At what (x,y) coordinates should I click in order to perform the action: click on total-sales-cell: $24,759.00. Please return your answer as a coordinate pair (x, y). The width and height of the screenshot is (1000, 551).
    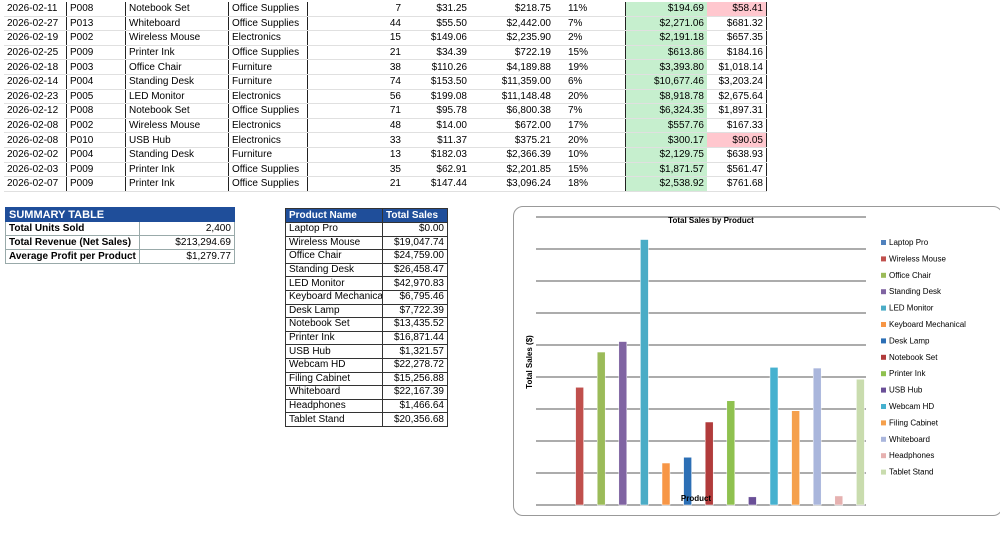
    Looking at the image, I should click on (415, 256).